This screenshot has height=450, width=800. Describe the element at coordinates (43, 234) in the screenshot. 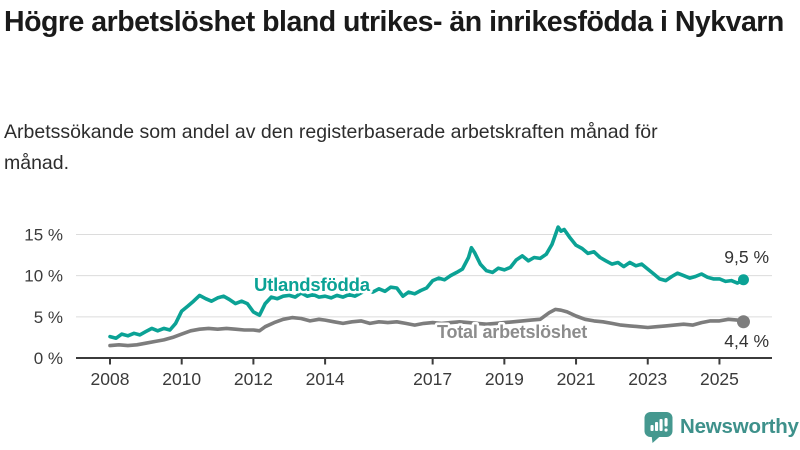

I see `y-tick-label-15: 15 %` at that location.